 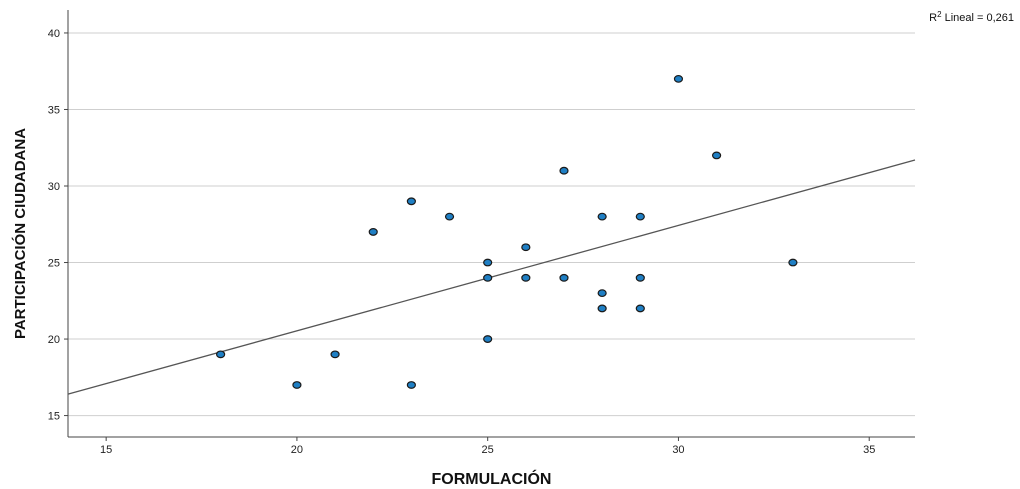 I want to click on y-ticks: 15 20 25 30 35 40, so click(x=58, y=225).